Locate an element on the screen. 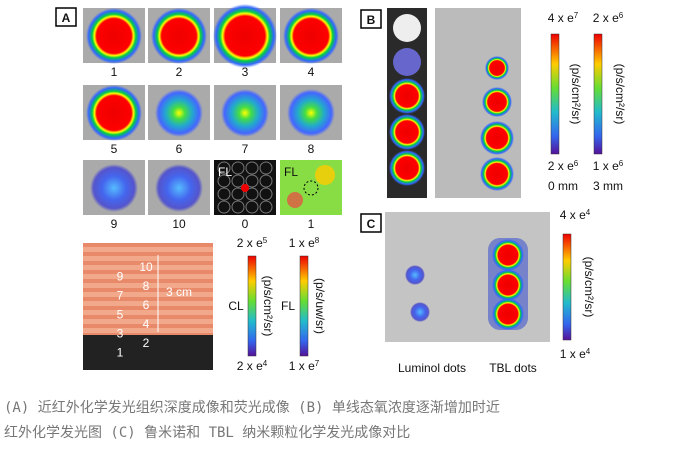 Image resolution: width=675 pixels, height=449 pixels. panel-label: B is located at coordinates (371, 20).